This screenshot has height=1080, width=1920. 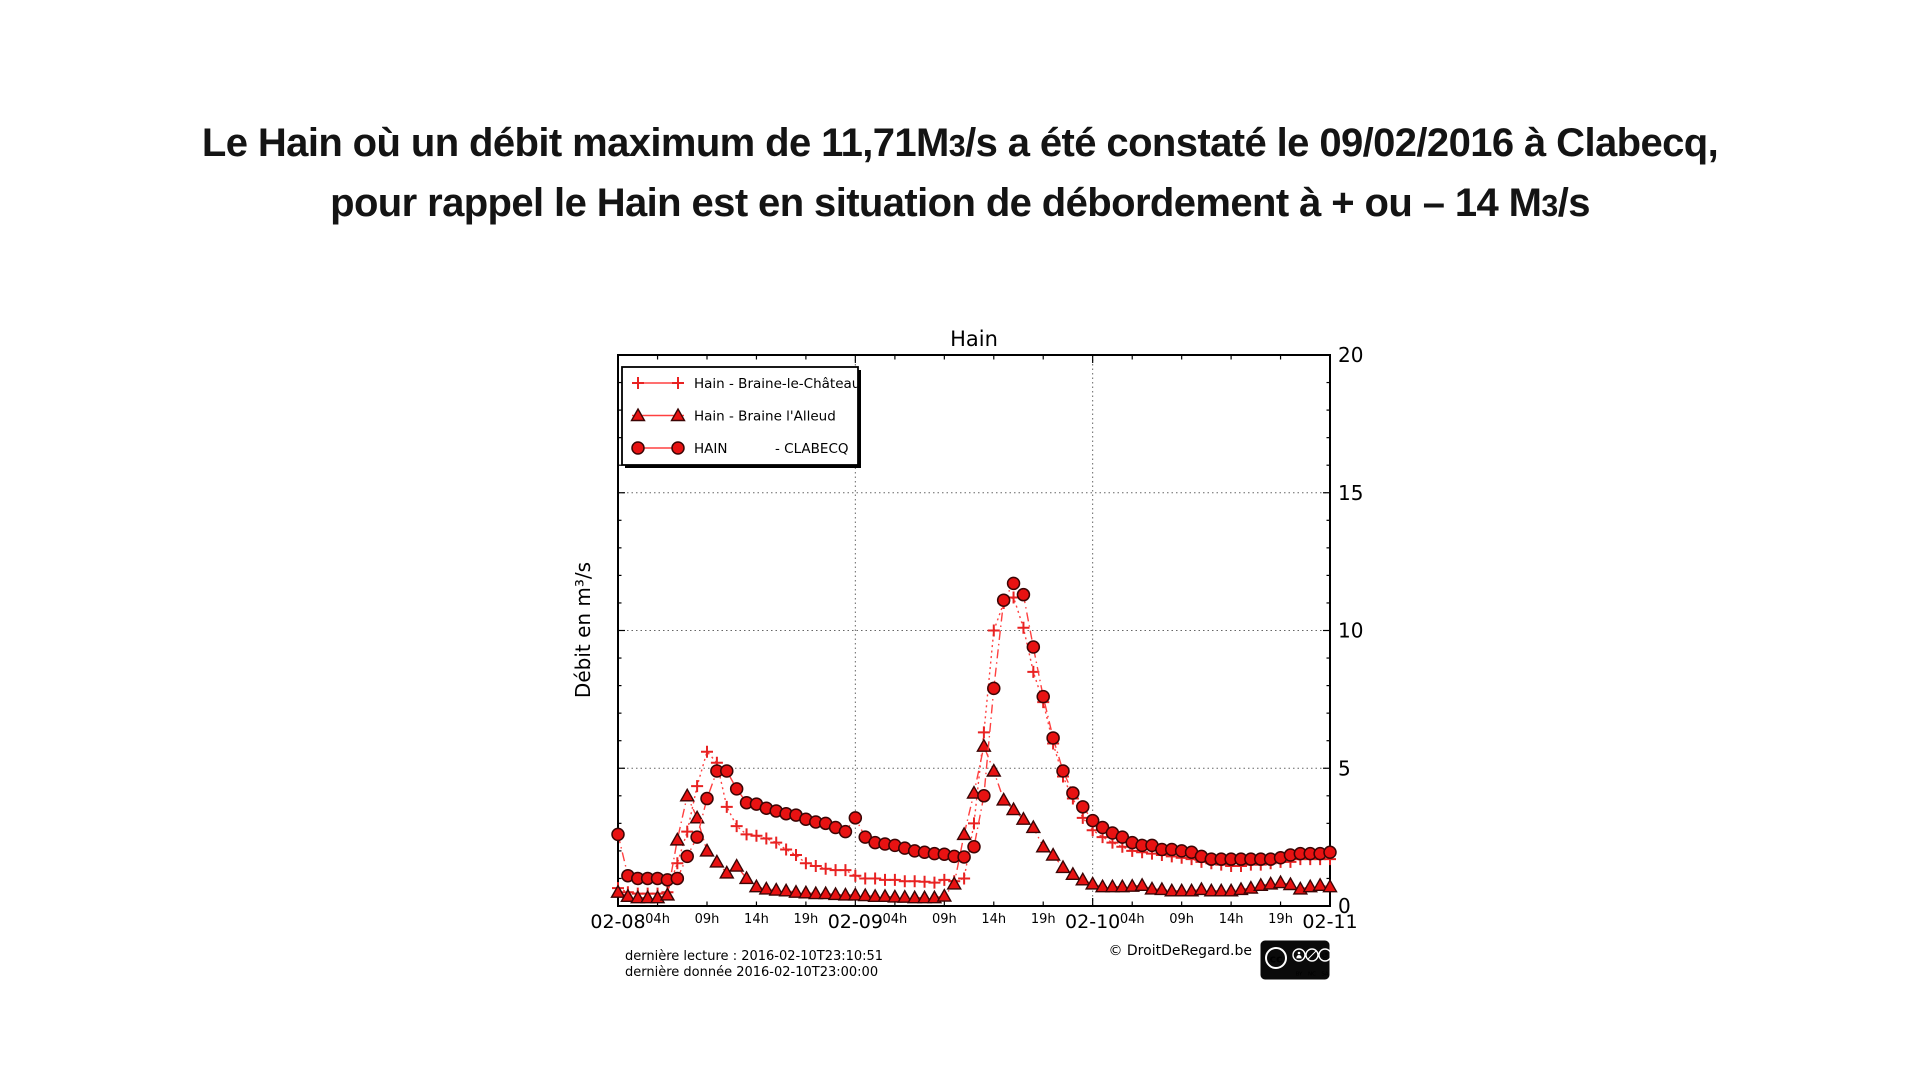 I want to click on cc-sa-icon, so click(x=1325, y=955).